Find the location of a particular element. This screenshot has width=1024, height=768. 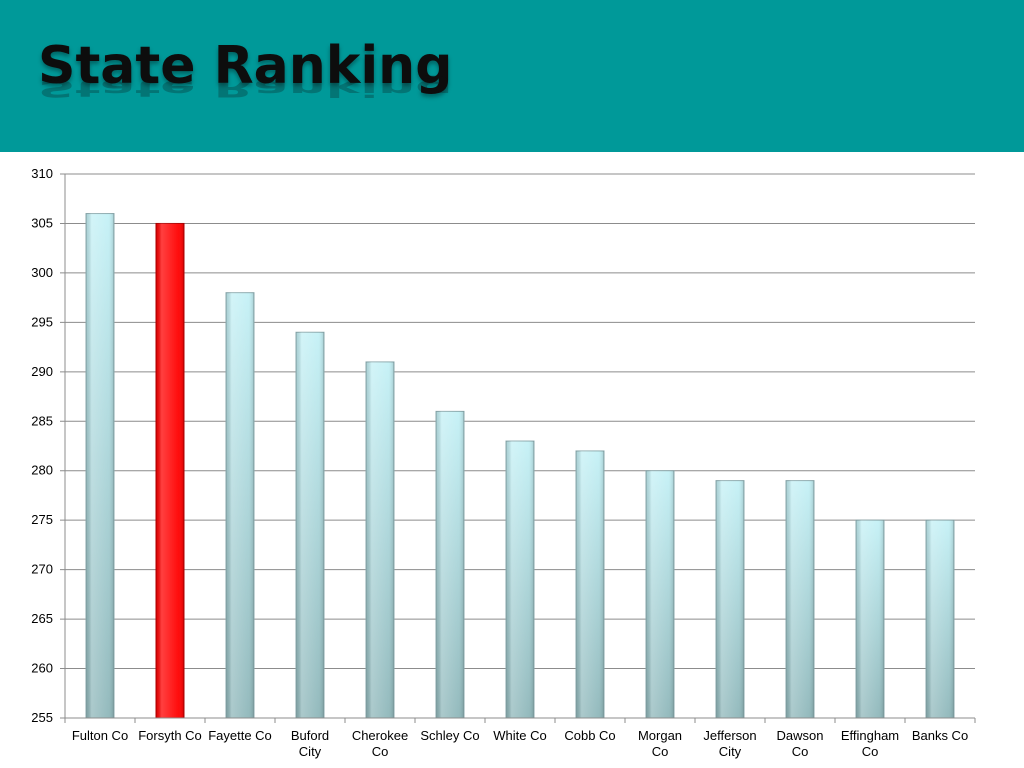

x-category-label: Morgan is located at coordinates (660, 735).